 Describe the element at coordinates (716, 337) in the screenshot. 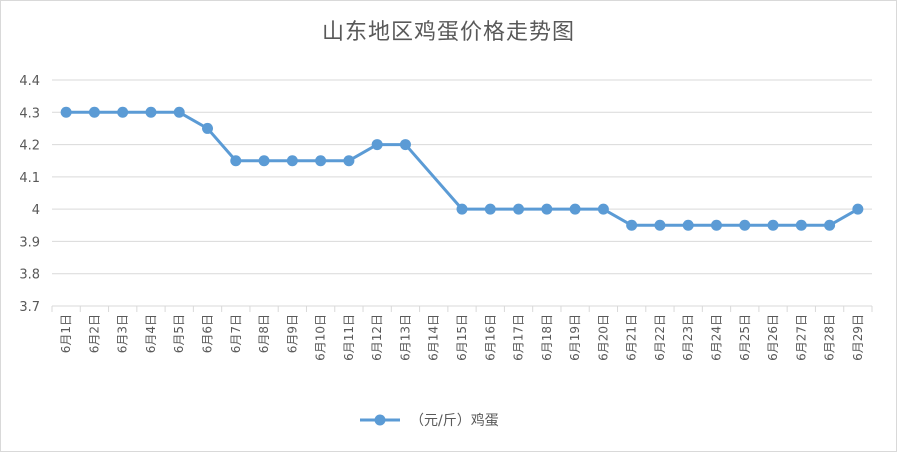

I see `x-tick-label: 6月24日` at that location.